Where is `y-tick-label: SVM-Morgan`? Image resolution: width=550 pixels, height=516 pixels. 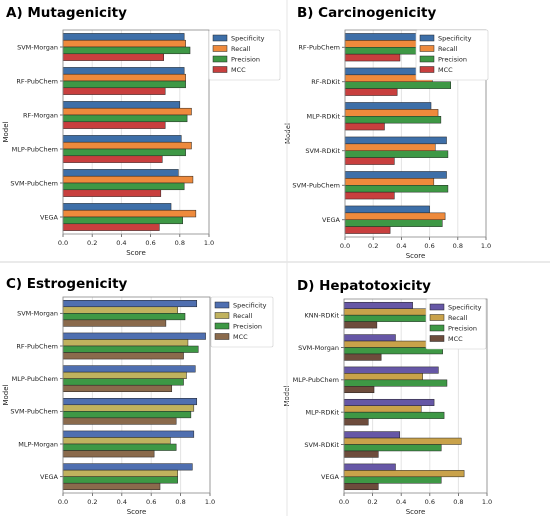
y-tick-label: SVM-Morgan is located at coordinates (37, 314).